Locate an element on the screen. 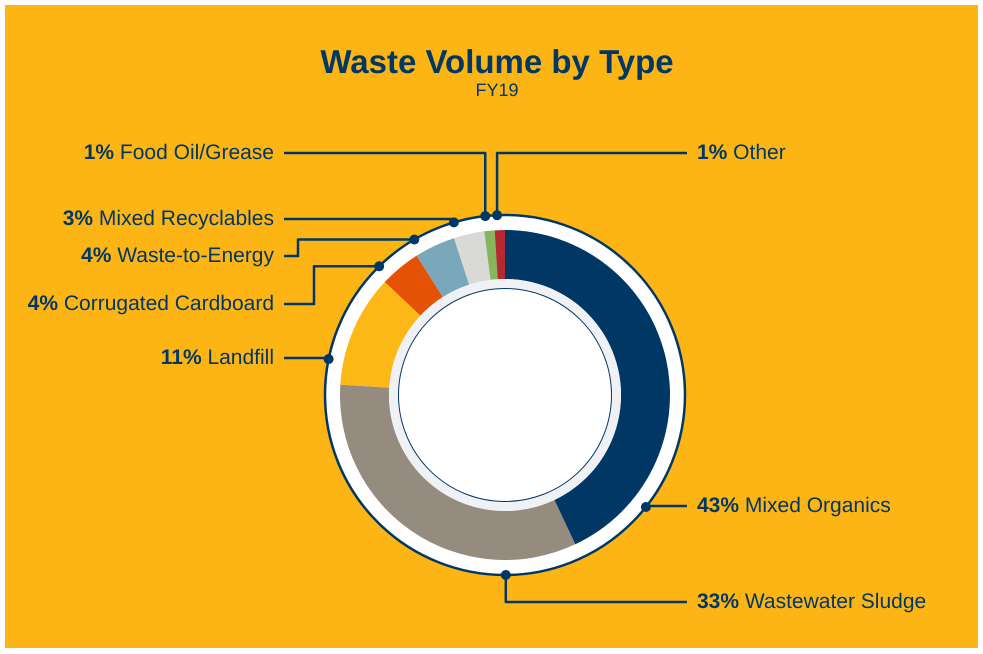 The height and width of the screenshot is (654, 983). slice-label: Mixed Organics is located at coordinates (817, 505).